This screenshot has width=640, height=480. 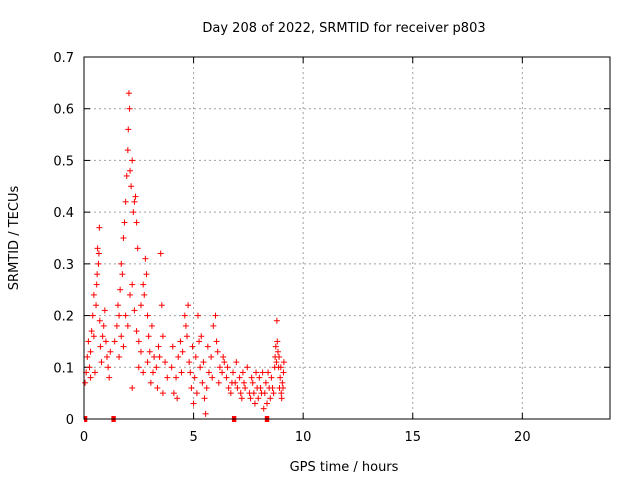 I want to click on y-tick-label: 0.5, so click(x=63, y=161).